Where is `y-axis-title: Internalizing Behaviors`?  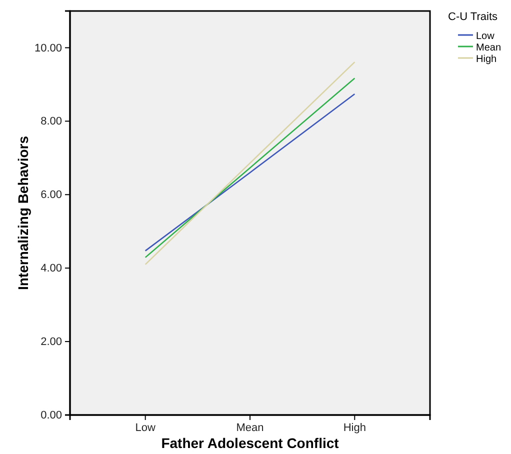
y-axis-title: Internalizing Behaviors is located at coordinates (23, 213).